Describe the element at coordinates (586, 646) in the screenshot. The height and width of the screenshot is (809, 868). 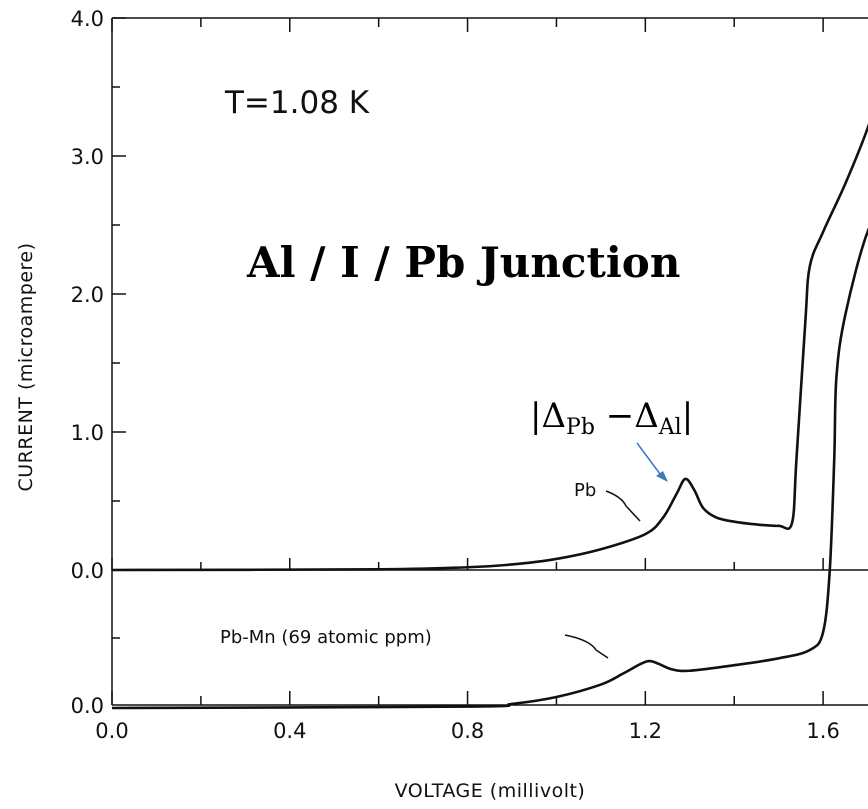
I see `series-label-pbmn-leader` at that location.